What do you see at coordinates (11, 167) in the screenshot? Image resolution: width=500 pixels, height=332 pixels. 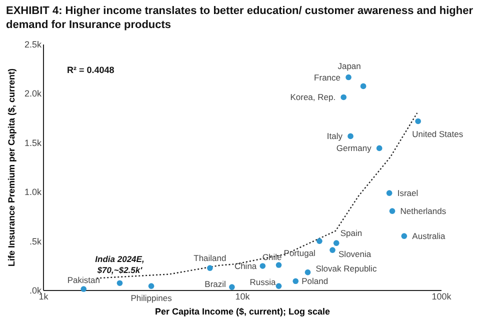 I see `y-axis-title: Life Insurance Premium per Capita ($, current)` at bounding box center [11, 167].